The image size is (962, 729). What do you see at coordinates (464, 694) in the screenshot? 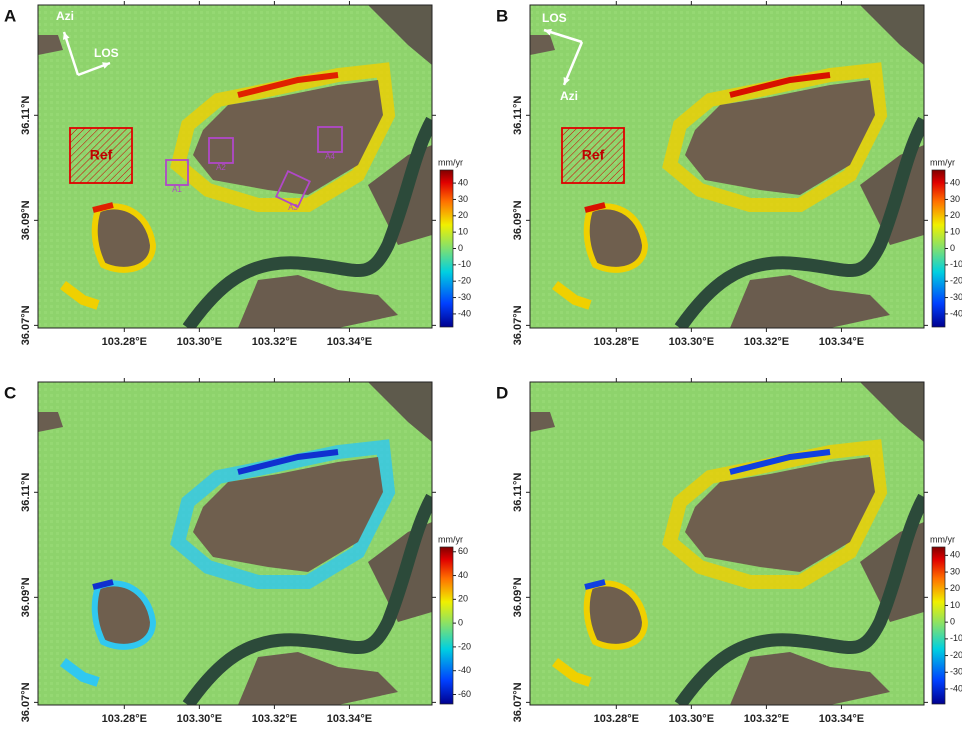
I see `colorbar-tick-label: -60` at bounding box center [464, 694].